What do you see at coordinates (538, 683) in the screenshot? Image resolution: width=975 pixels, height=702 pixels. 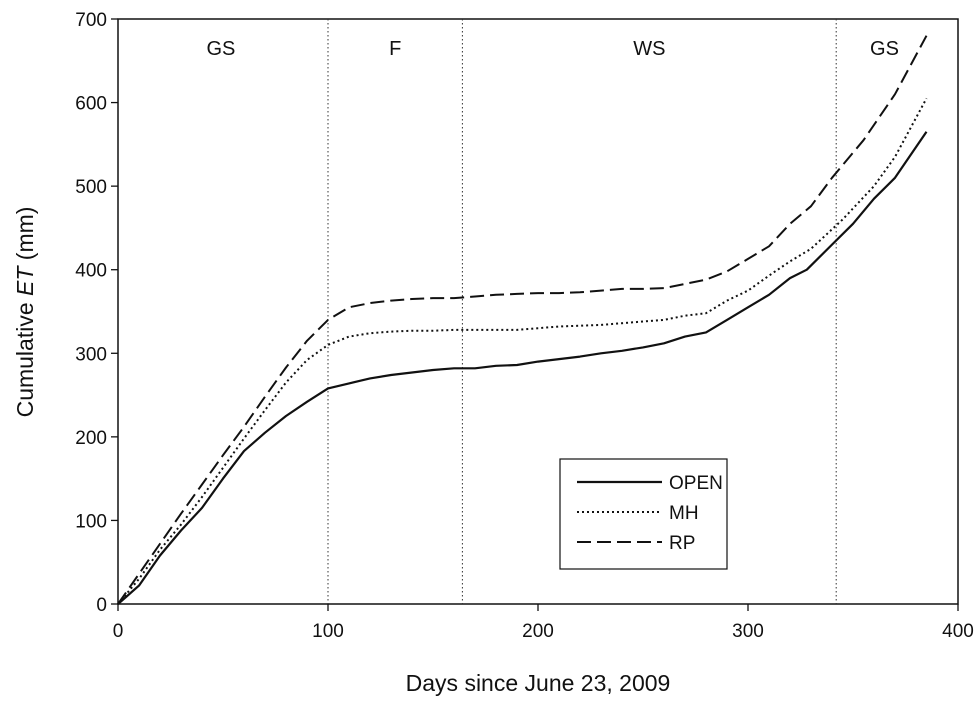 I see `x-axis-title: Days since June 23, 2009` at bounding box center [538, 683].